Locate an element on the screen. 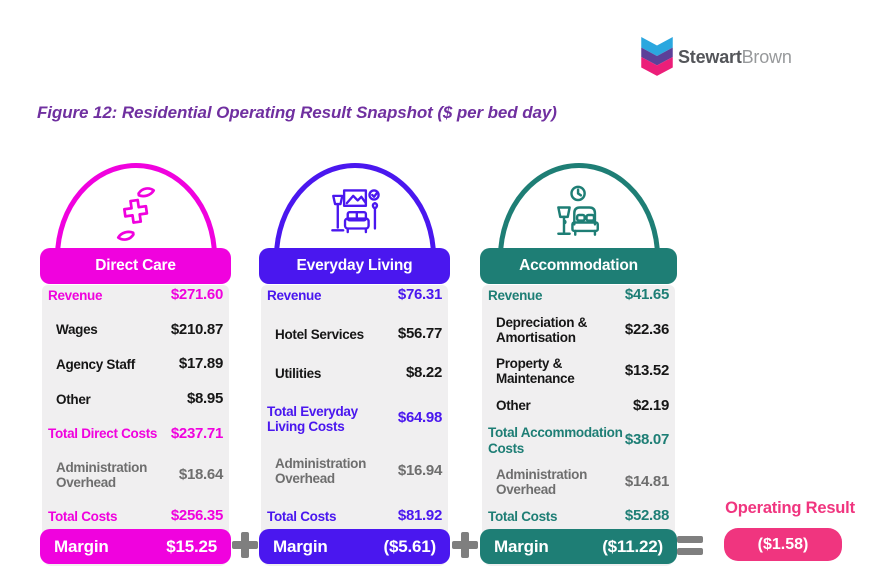 This screenshot has width=889, height=585. stewartbrown-logo: StewartBrown is located at coordinates (716, 57).